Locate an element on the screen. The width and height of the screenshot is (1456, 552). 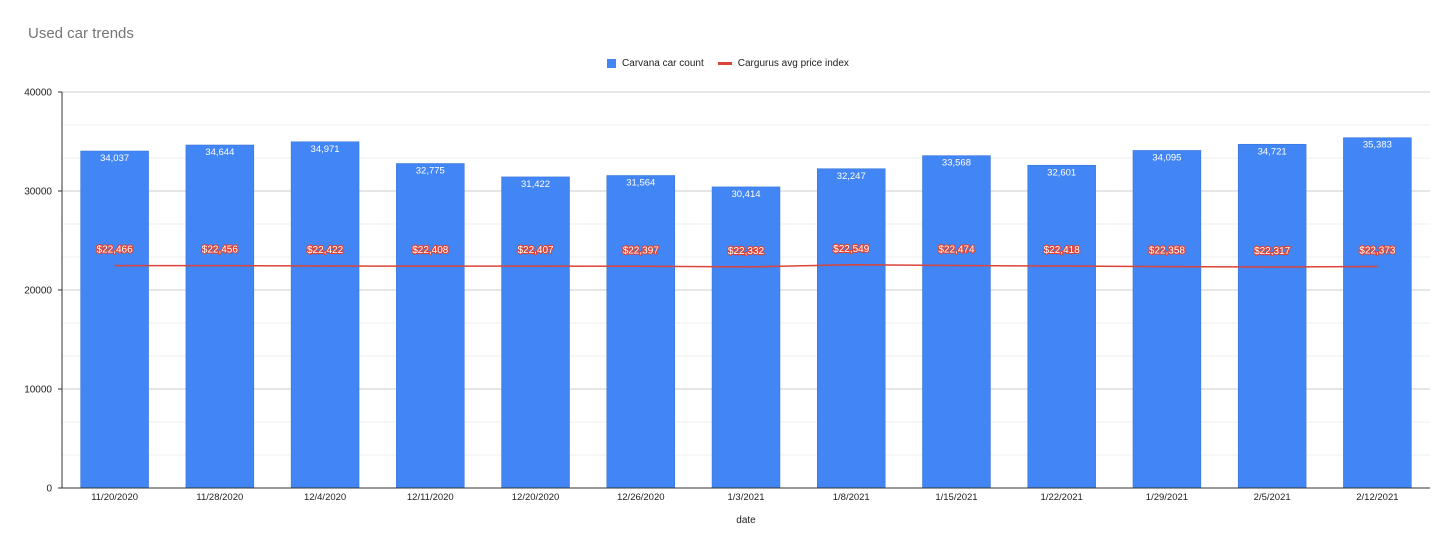
y-tick-label: 20000 is located at coordinates (38, 291).